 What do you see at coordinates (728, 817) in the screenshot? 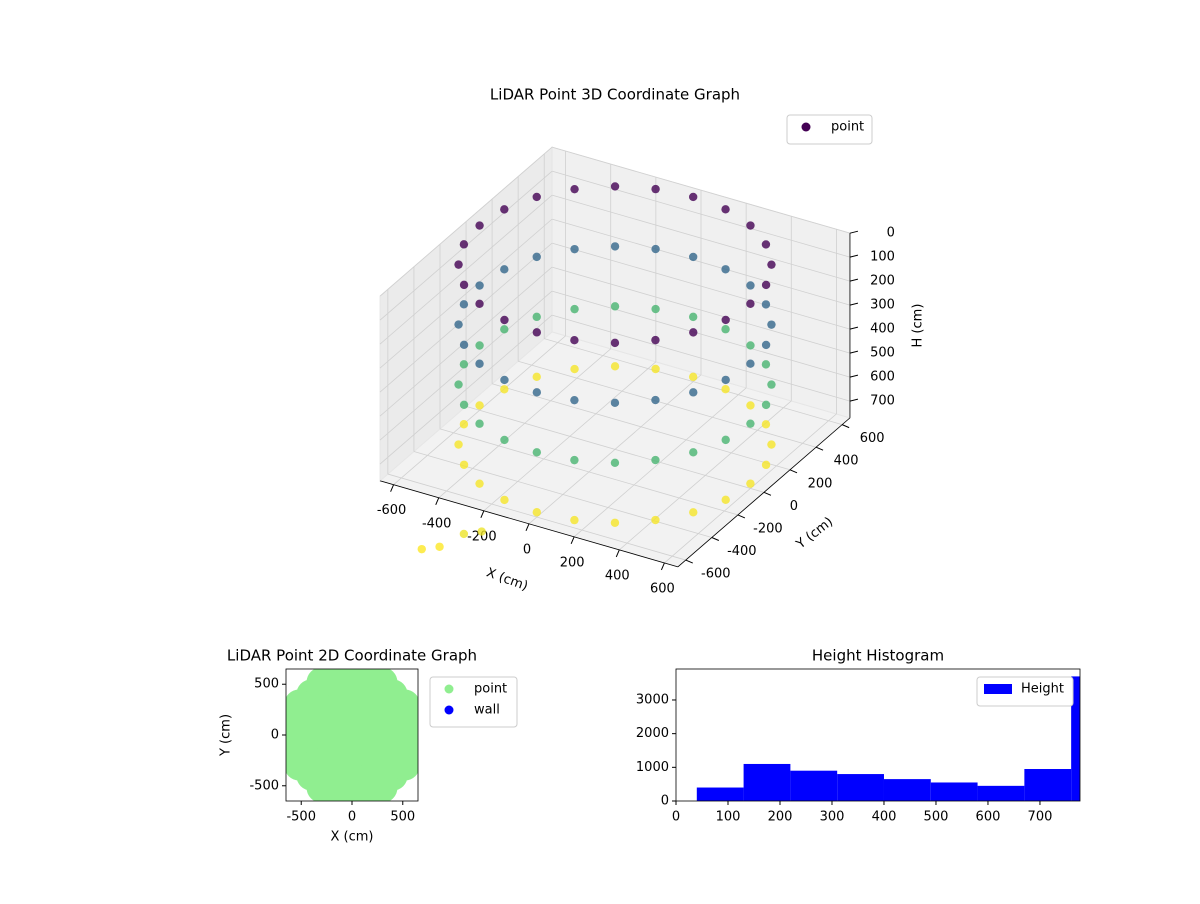
I see `x-tick-label: 100` at bounding box center [728, 817].